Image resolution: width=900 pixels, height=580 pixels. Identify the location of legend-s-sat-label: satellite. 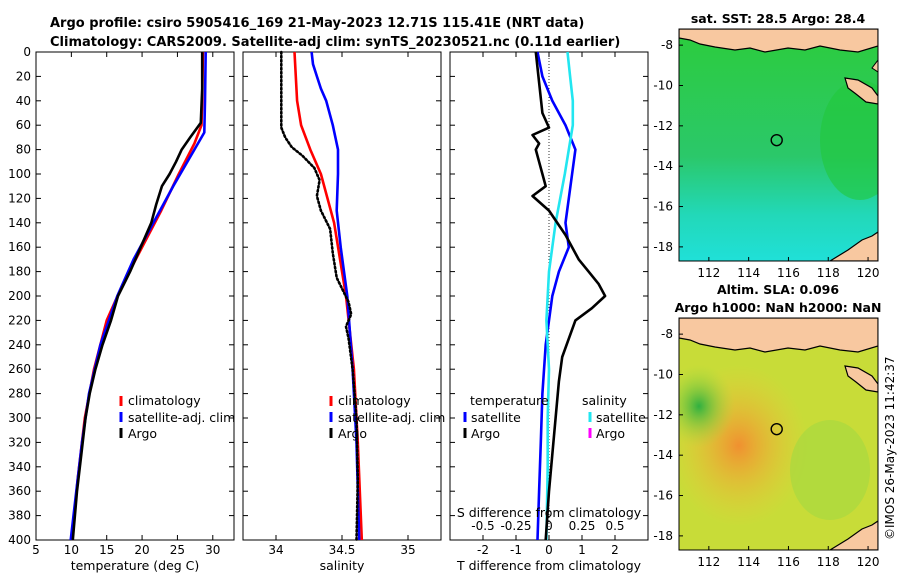
(621, 417).